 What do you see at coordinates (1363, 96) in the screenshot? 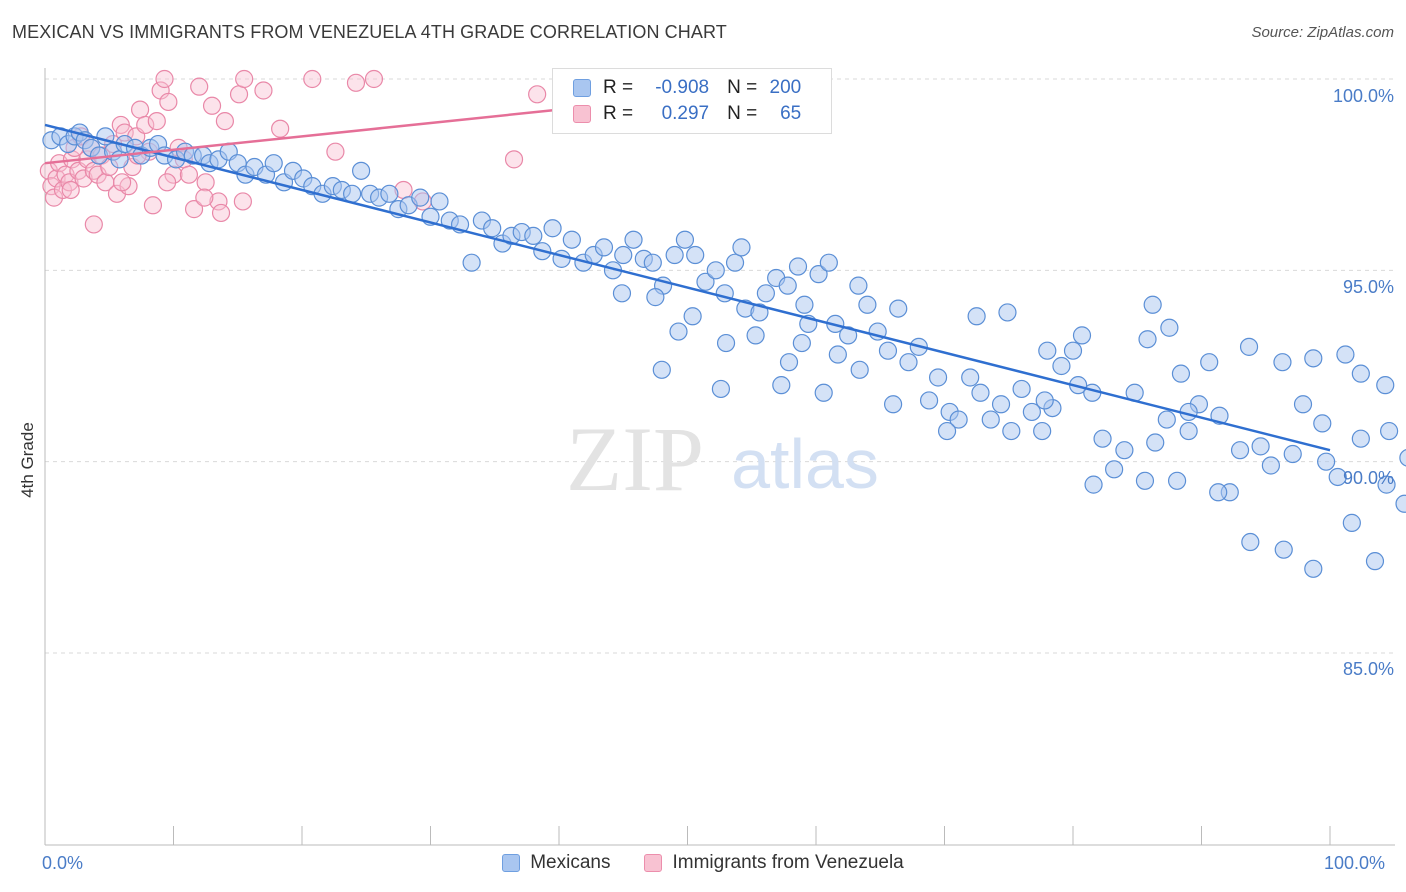
I see `y-tick-label: 100.0%` at bounding box center [1363, 96].